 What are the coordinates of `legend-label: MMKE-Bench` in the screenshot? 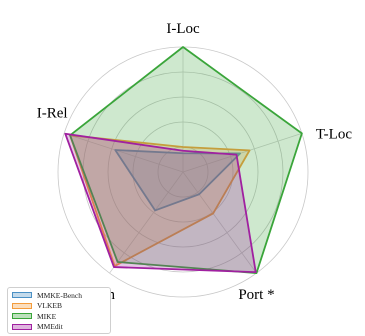 It's located at (59, 295).